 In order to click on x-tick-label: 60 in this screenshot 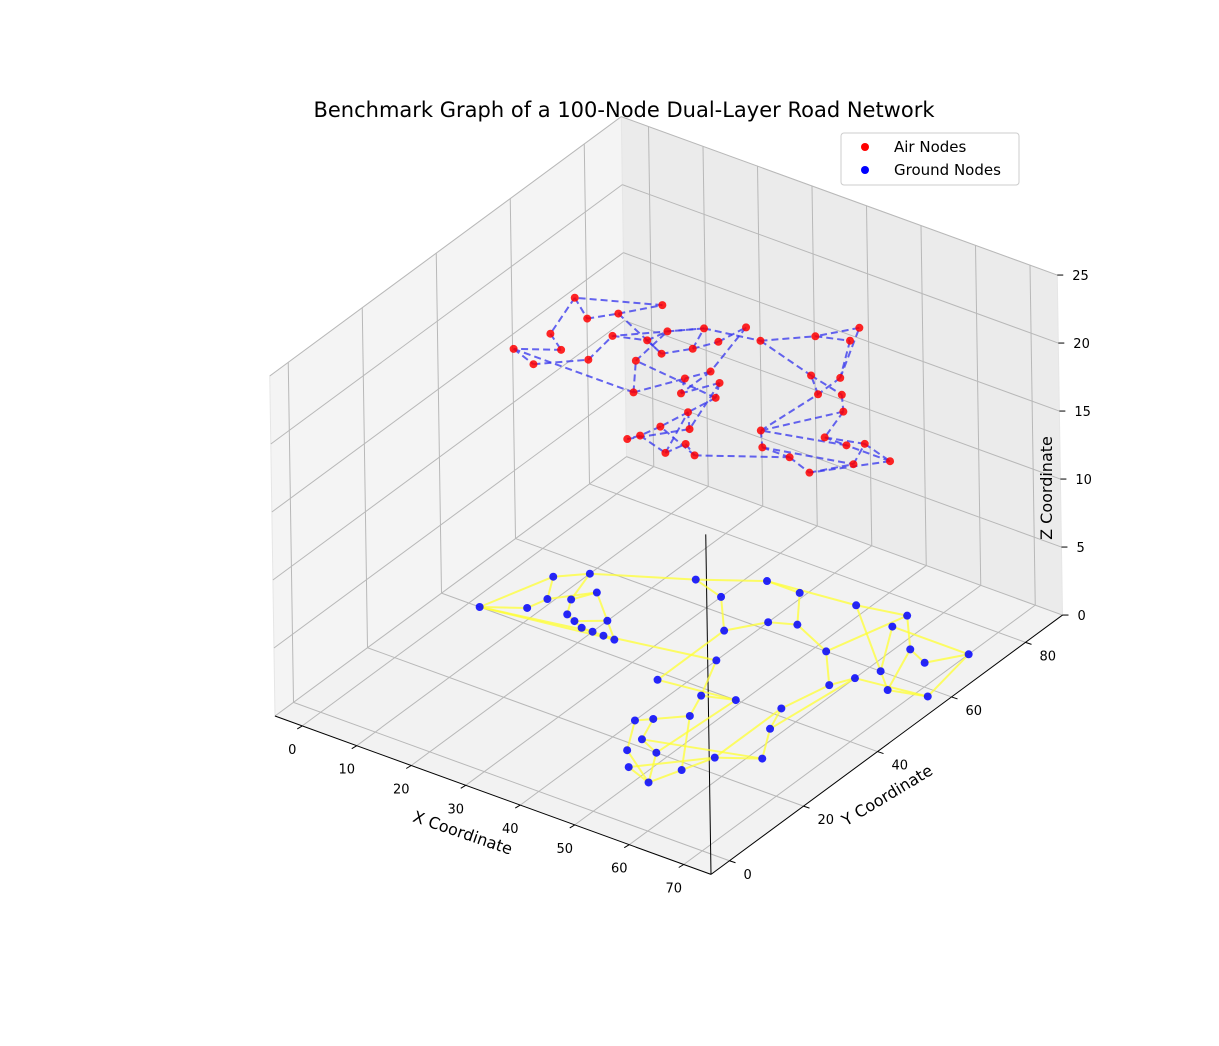, I will do `click(619, 869)`.